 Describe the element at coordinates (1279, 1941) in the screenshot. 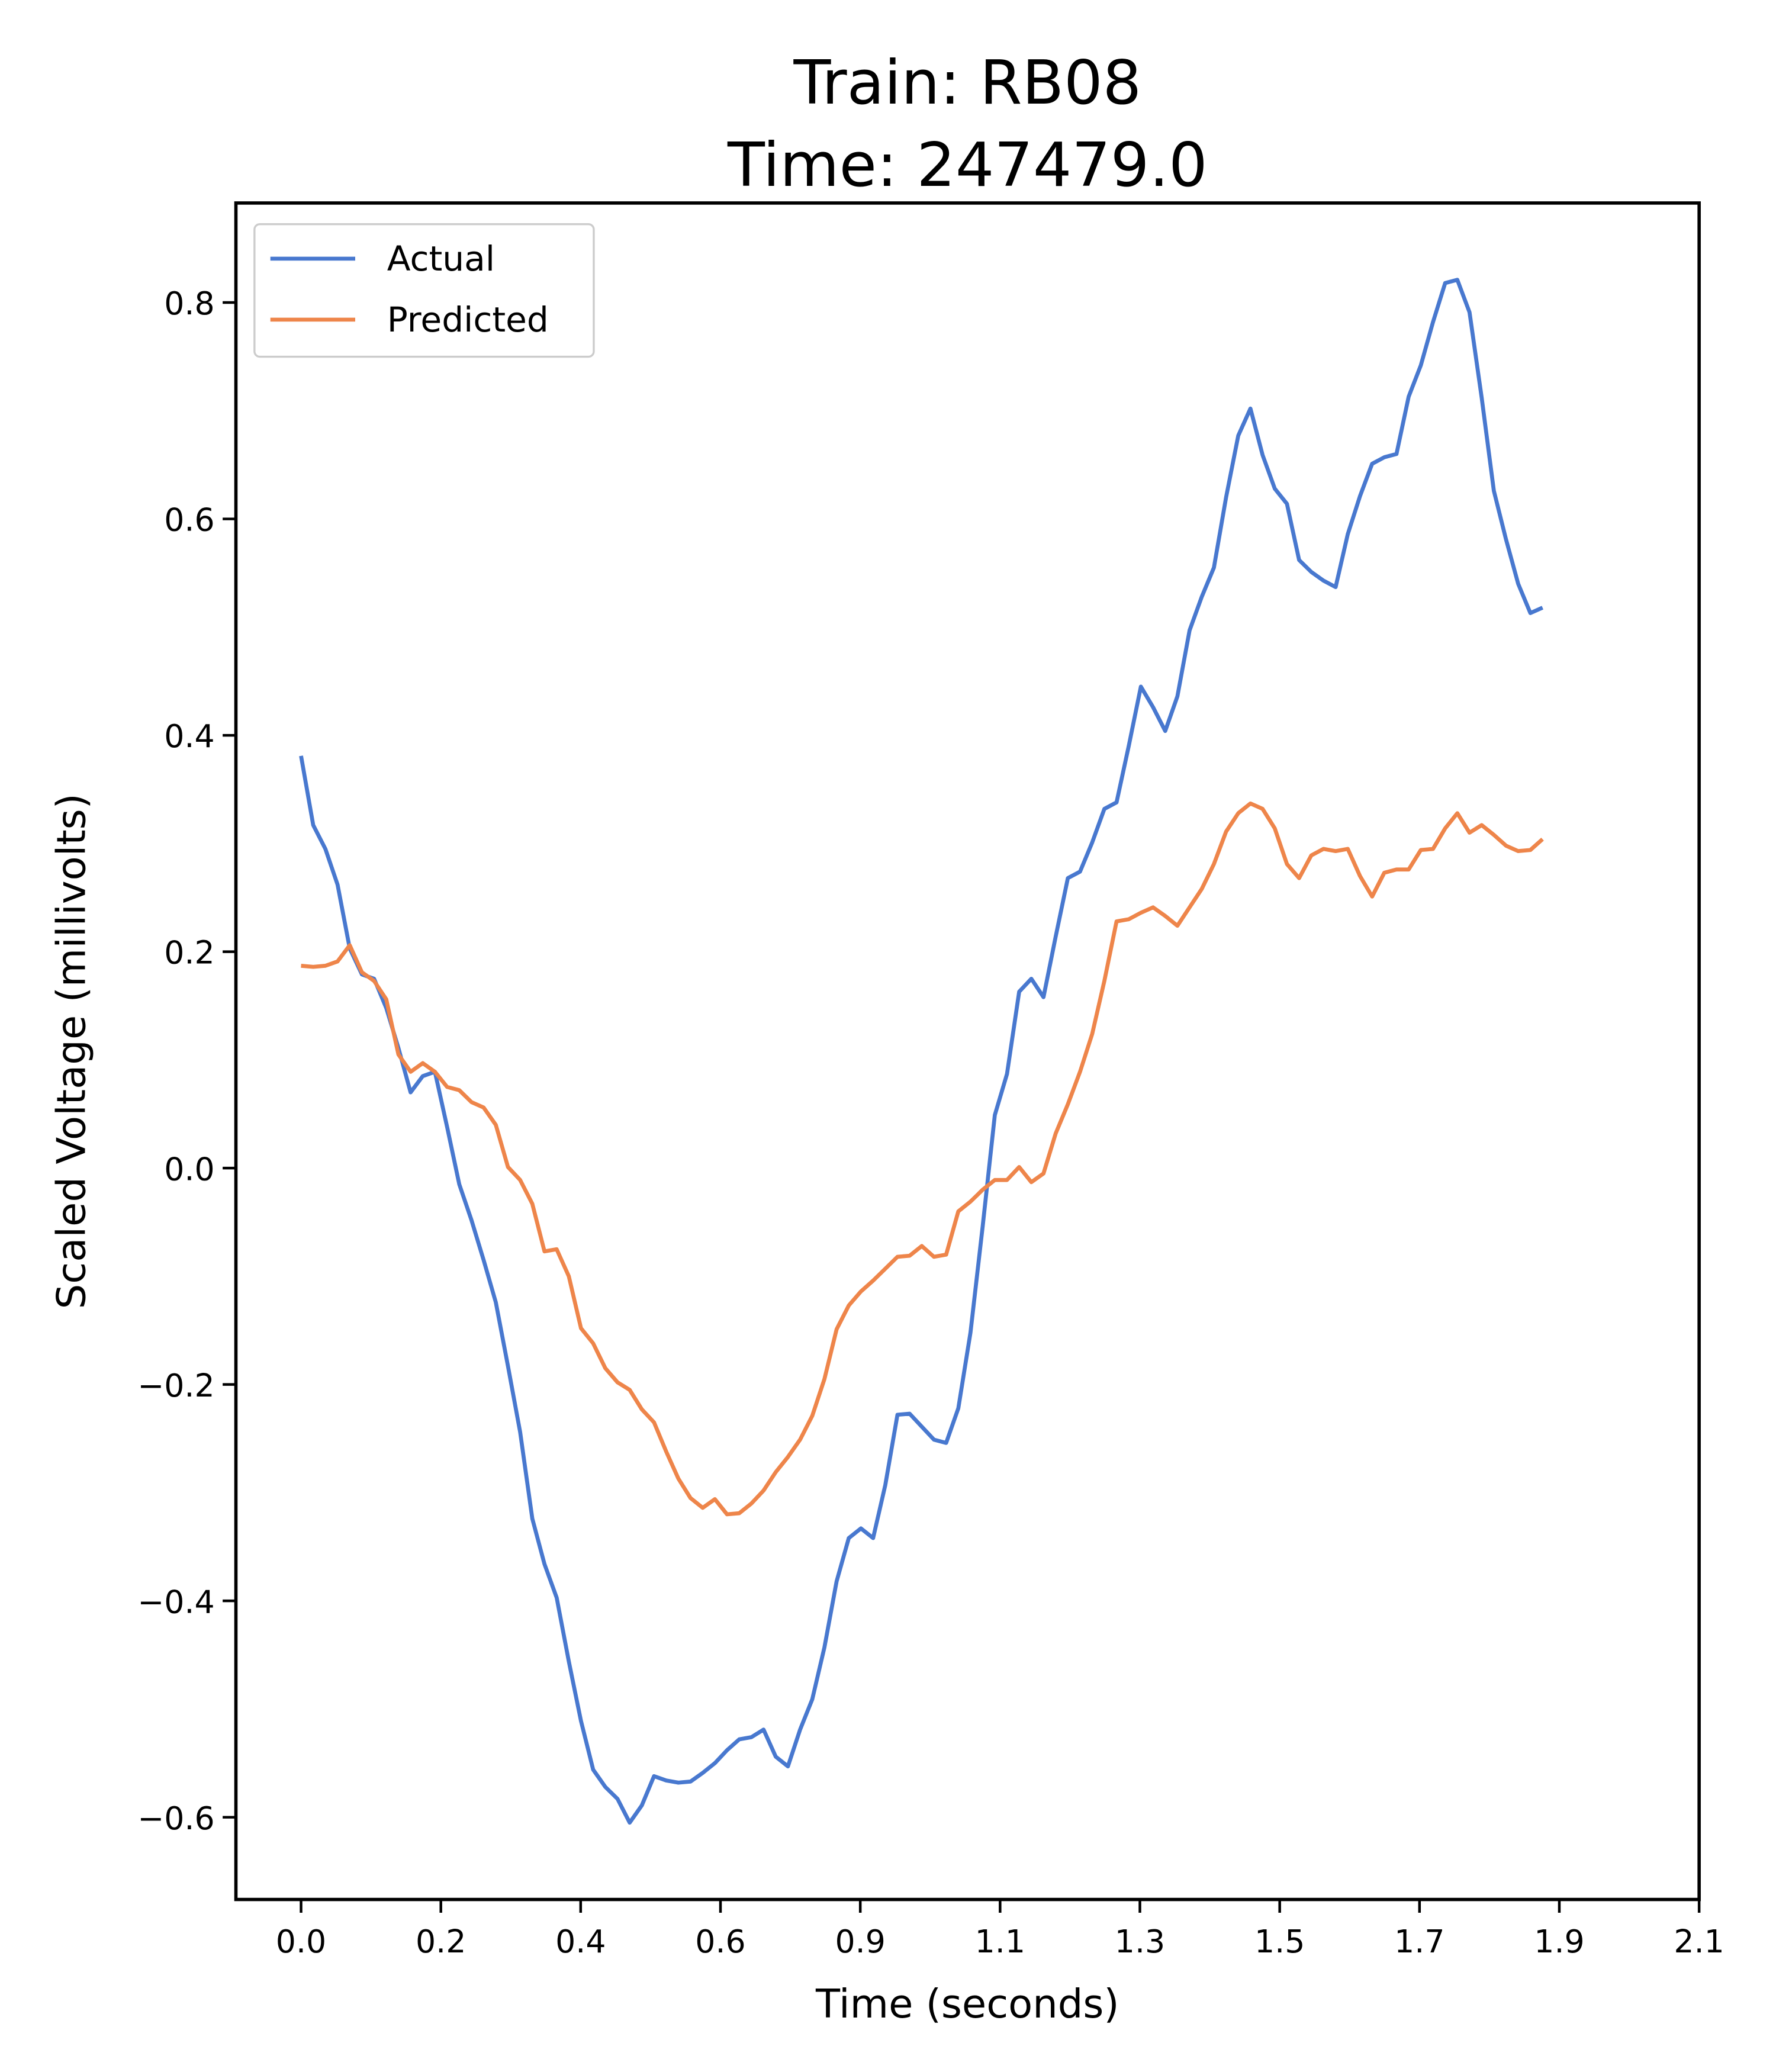

I see `x-tick-label: 1.5` at that location.